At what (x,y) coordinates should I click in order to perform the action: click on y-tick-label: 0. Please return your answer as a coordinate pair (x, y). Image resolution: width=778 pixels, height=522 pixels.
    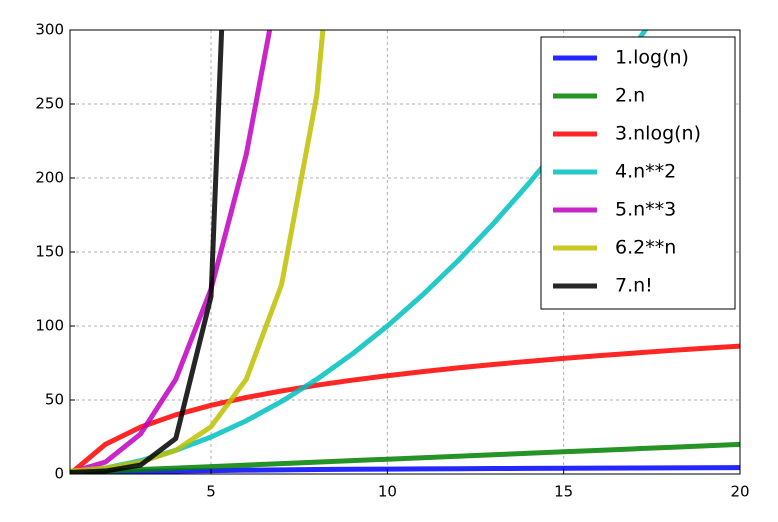
    Looking at the image, I should click on (59, 474).